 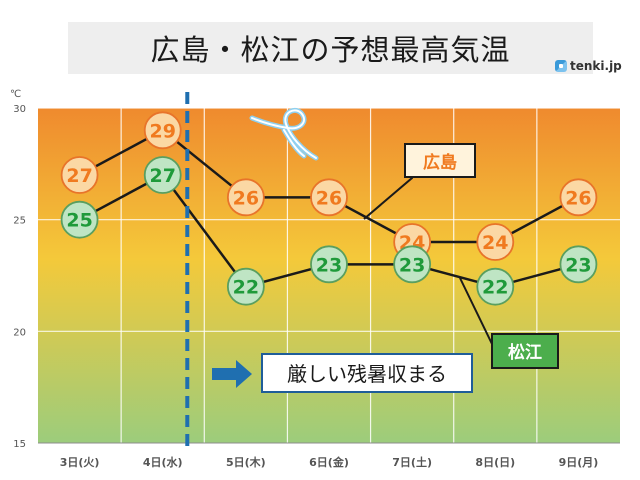 What do you see at coordinates (19, 444) in the screenshot?
I see `y-tick-label: 15` at bounding box center [19, 444].